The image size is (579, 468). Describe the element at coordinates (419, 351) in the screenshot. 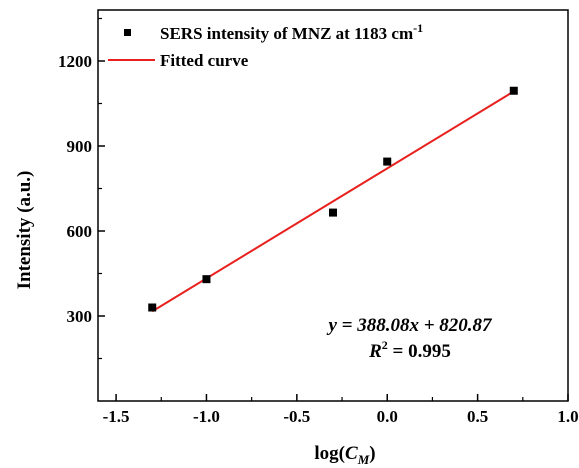

I see `r2-value: = 0.995` at that location.